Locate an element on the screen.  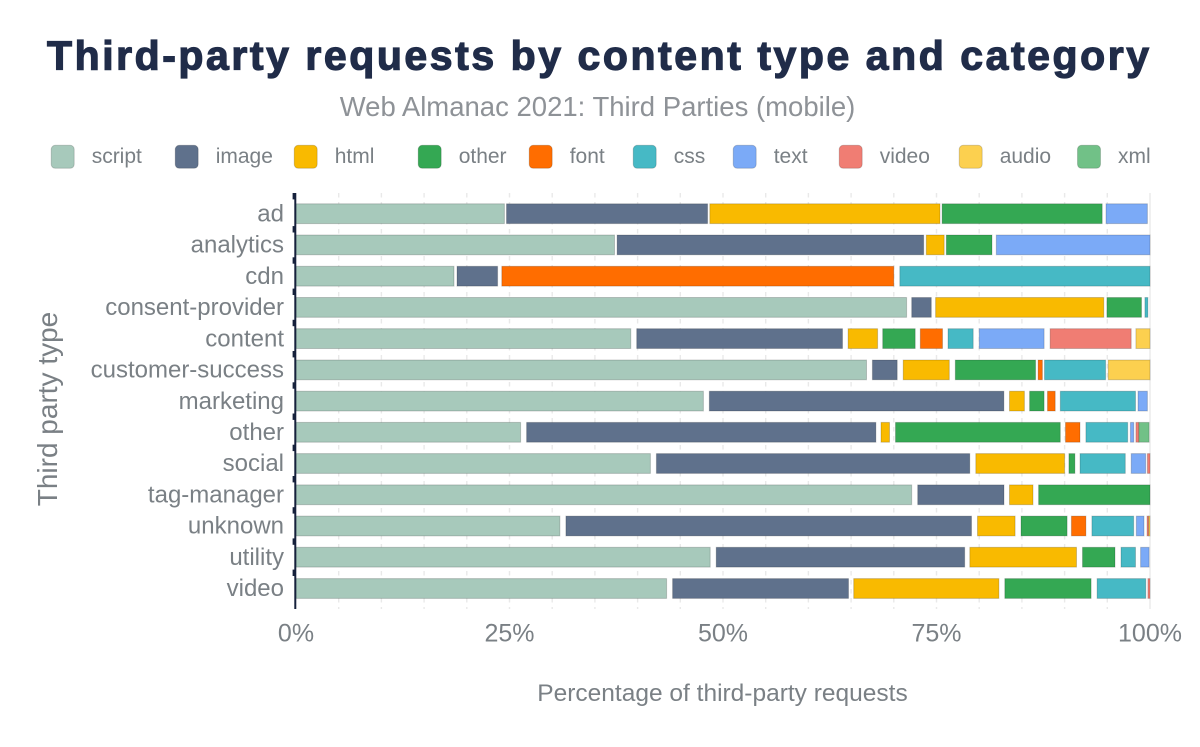
svg-text: analytics is located at coordinates (237, 245).